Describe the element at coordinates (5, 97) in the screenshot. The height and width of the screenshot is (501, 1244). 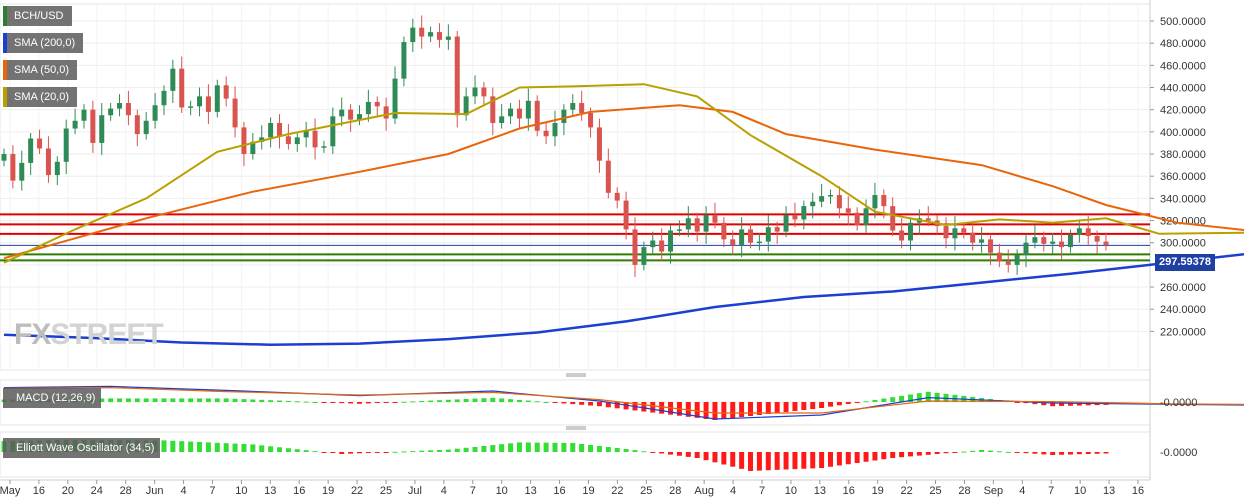
I see `sma20-swatch` at that location.